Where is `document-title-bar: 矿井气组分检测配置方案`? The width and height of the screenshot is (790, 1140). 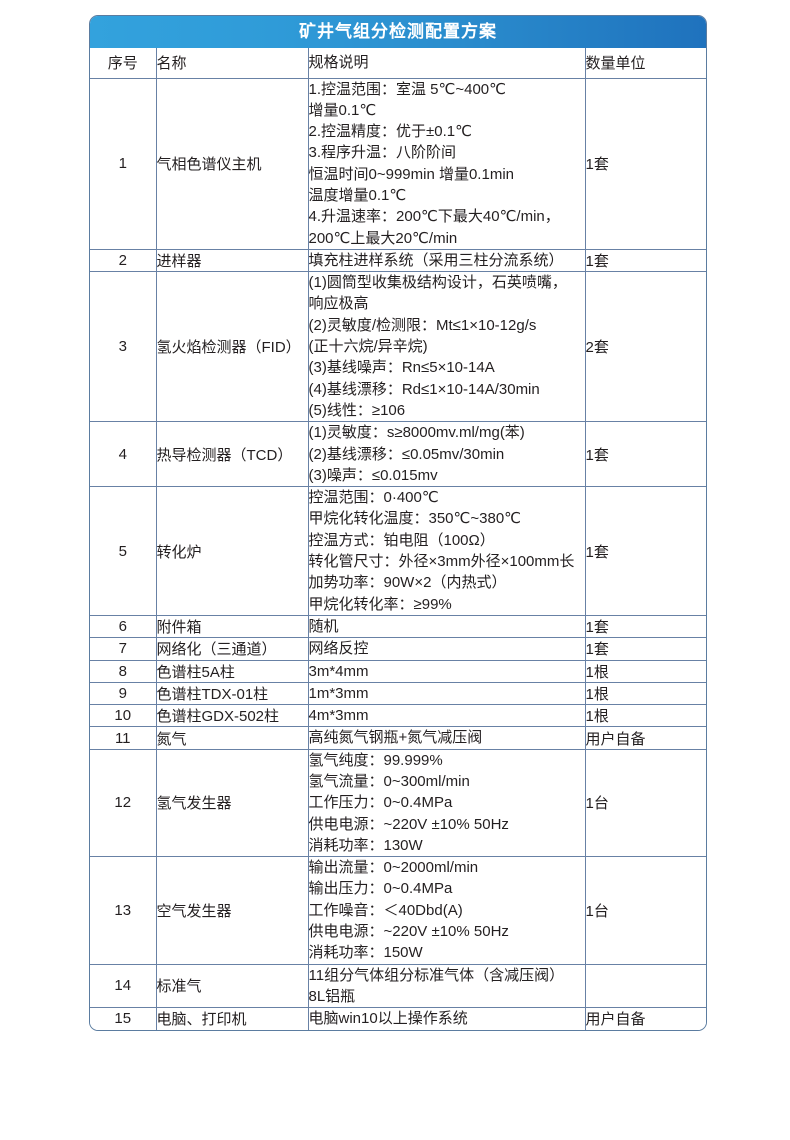 document-title-bar: 矿井气组分检测配置方案 is located at coordinates (398, 32).